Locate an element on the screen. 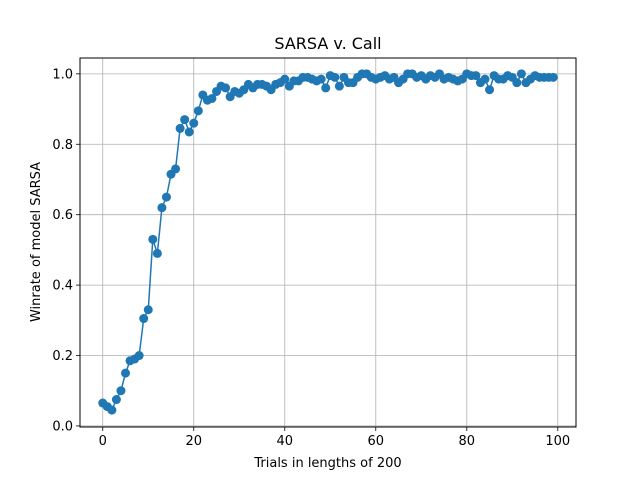 This screenshot has height=480, width=640. chart-title: SARSA v. Call is located at coordinates (327, 43).